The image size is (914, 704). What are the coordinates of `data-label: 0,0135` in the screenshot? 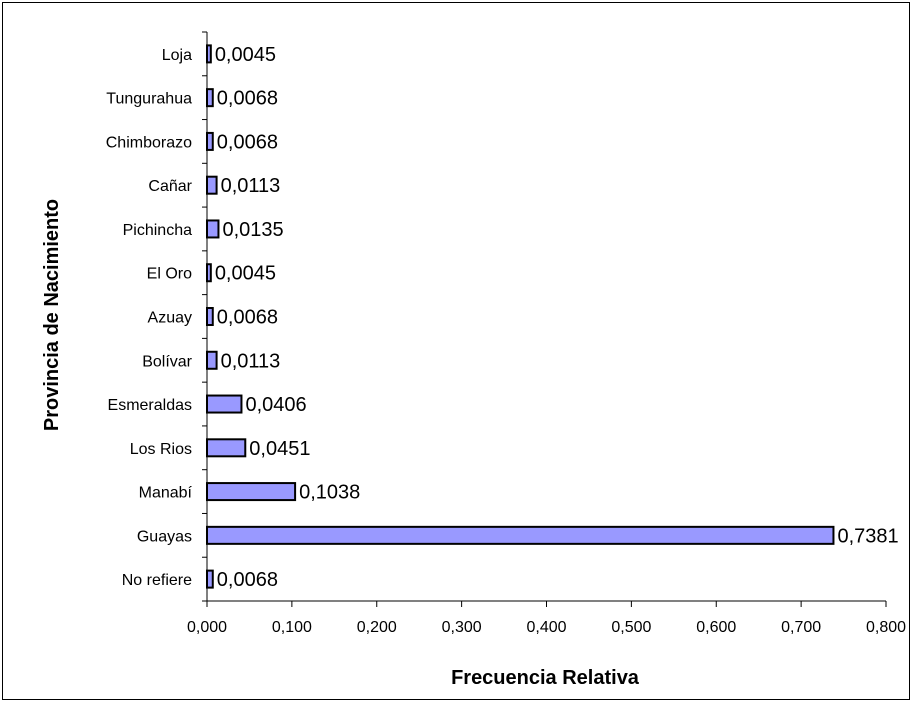 It's located at (252, 230).